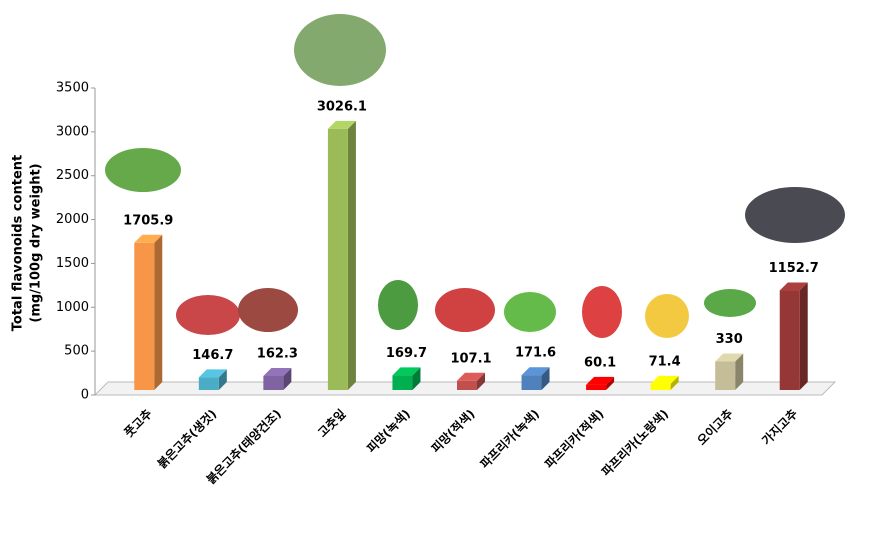  I want to click on photo-green-bell, so click(398, 305).